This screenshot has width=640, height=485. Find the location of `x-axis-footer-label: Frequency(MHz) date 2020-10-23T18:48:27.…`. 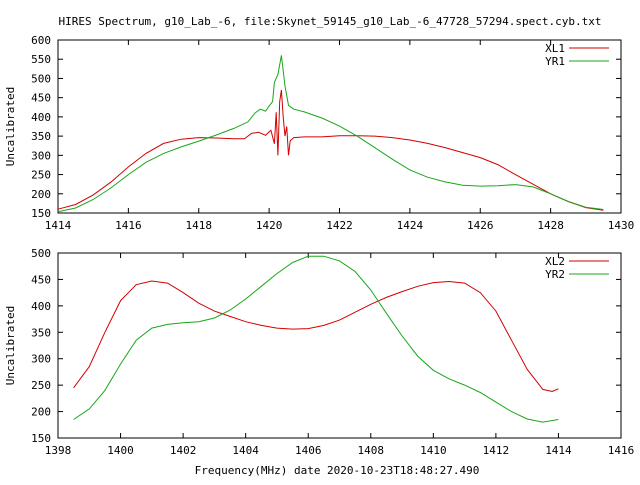

x-axis-footer-label: Frequency(MHz) date 2020-10-23T18:48:27.… is located at coordinates (337, 470).